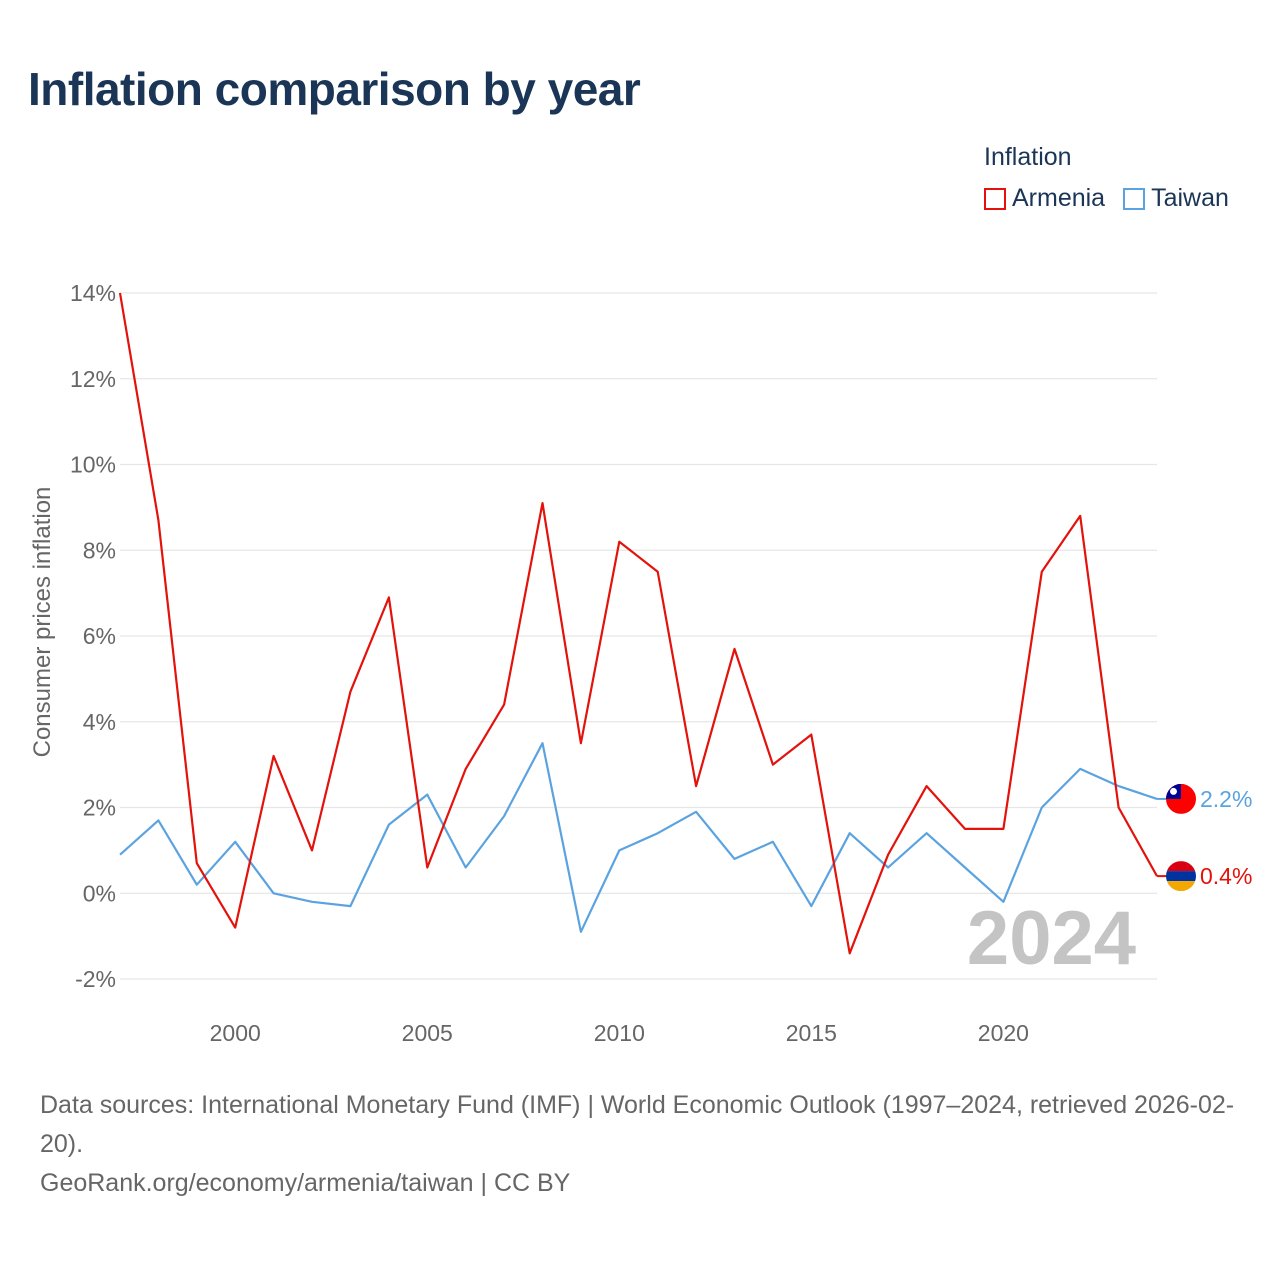 This screenshot has height=1280, width=1280. Describe the element at coordinates (334, 89) in the screenshot. I see `chart-title: Inflation comparison by year` at that location.